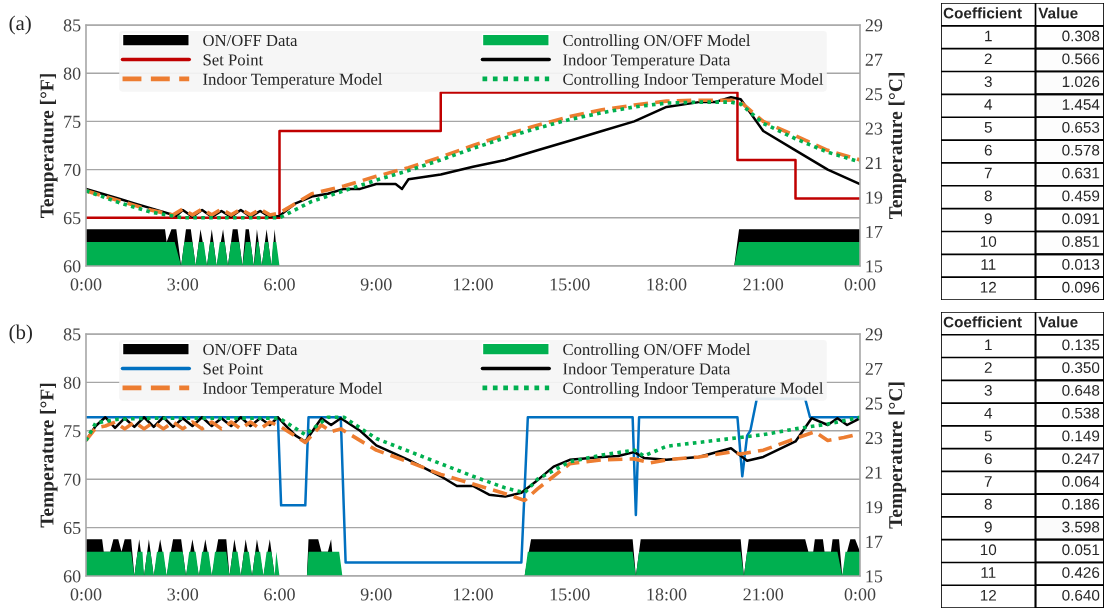 The width and height of the screenshot is (1104, 609). What do you see at coordinates (1081, 127) in the screenshot?
I see `data-label: 0.653` at bounding box center [1081, 127].